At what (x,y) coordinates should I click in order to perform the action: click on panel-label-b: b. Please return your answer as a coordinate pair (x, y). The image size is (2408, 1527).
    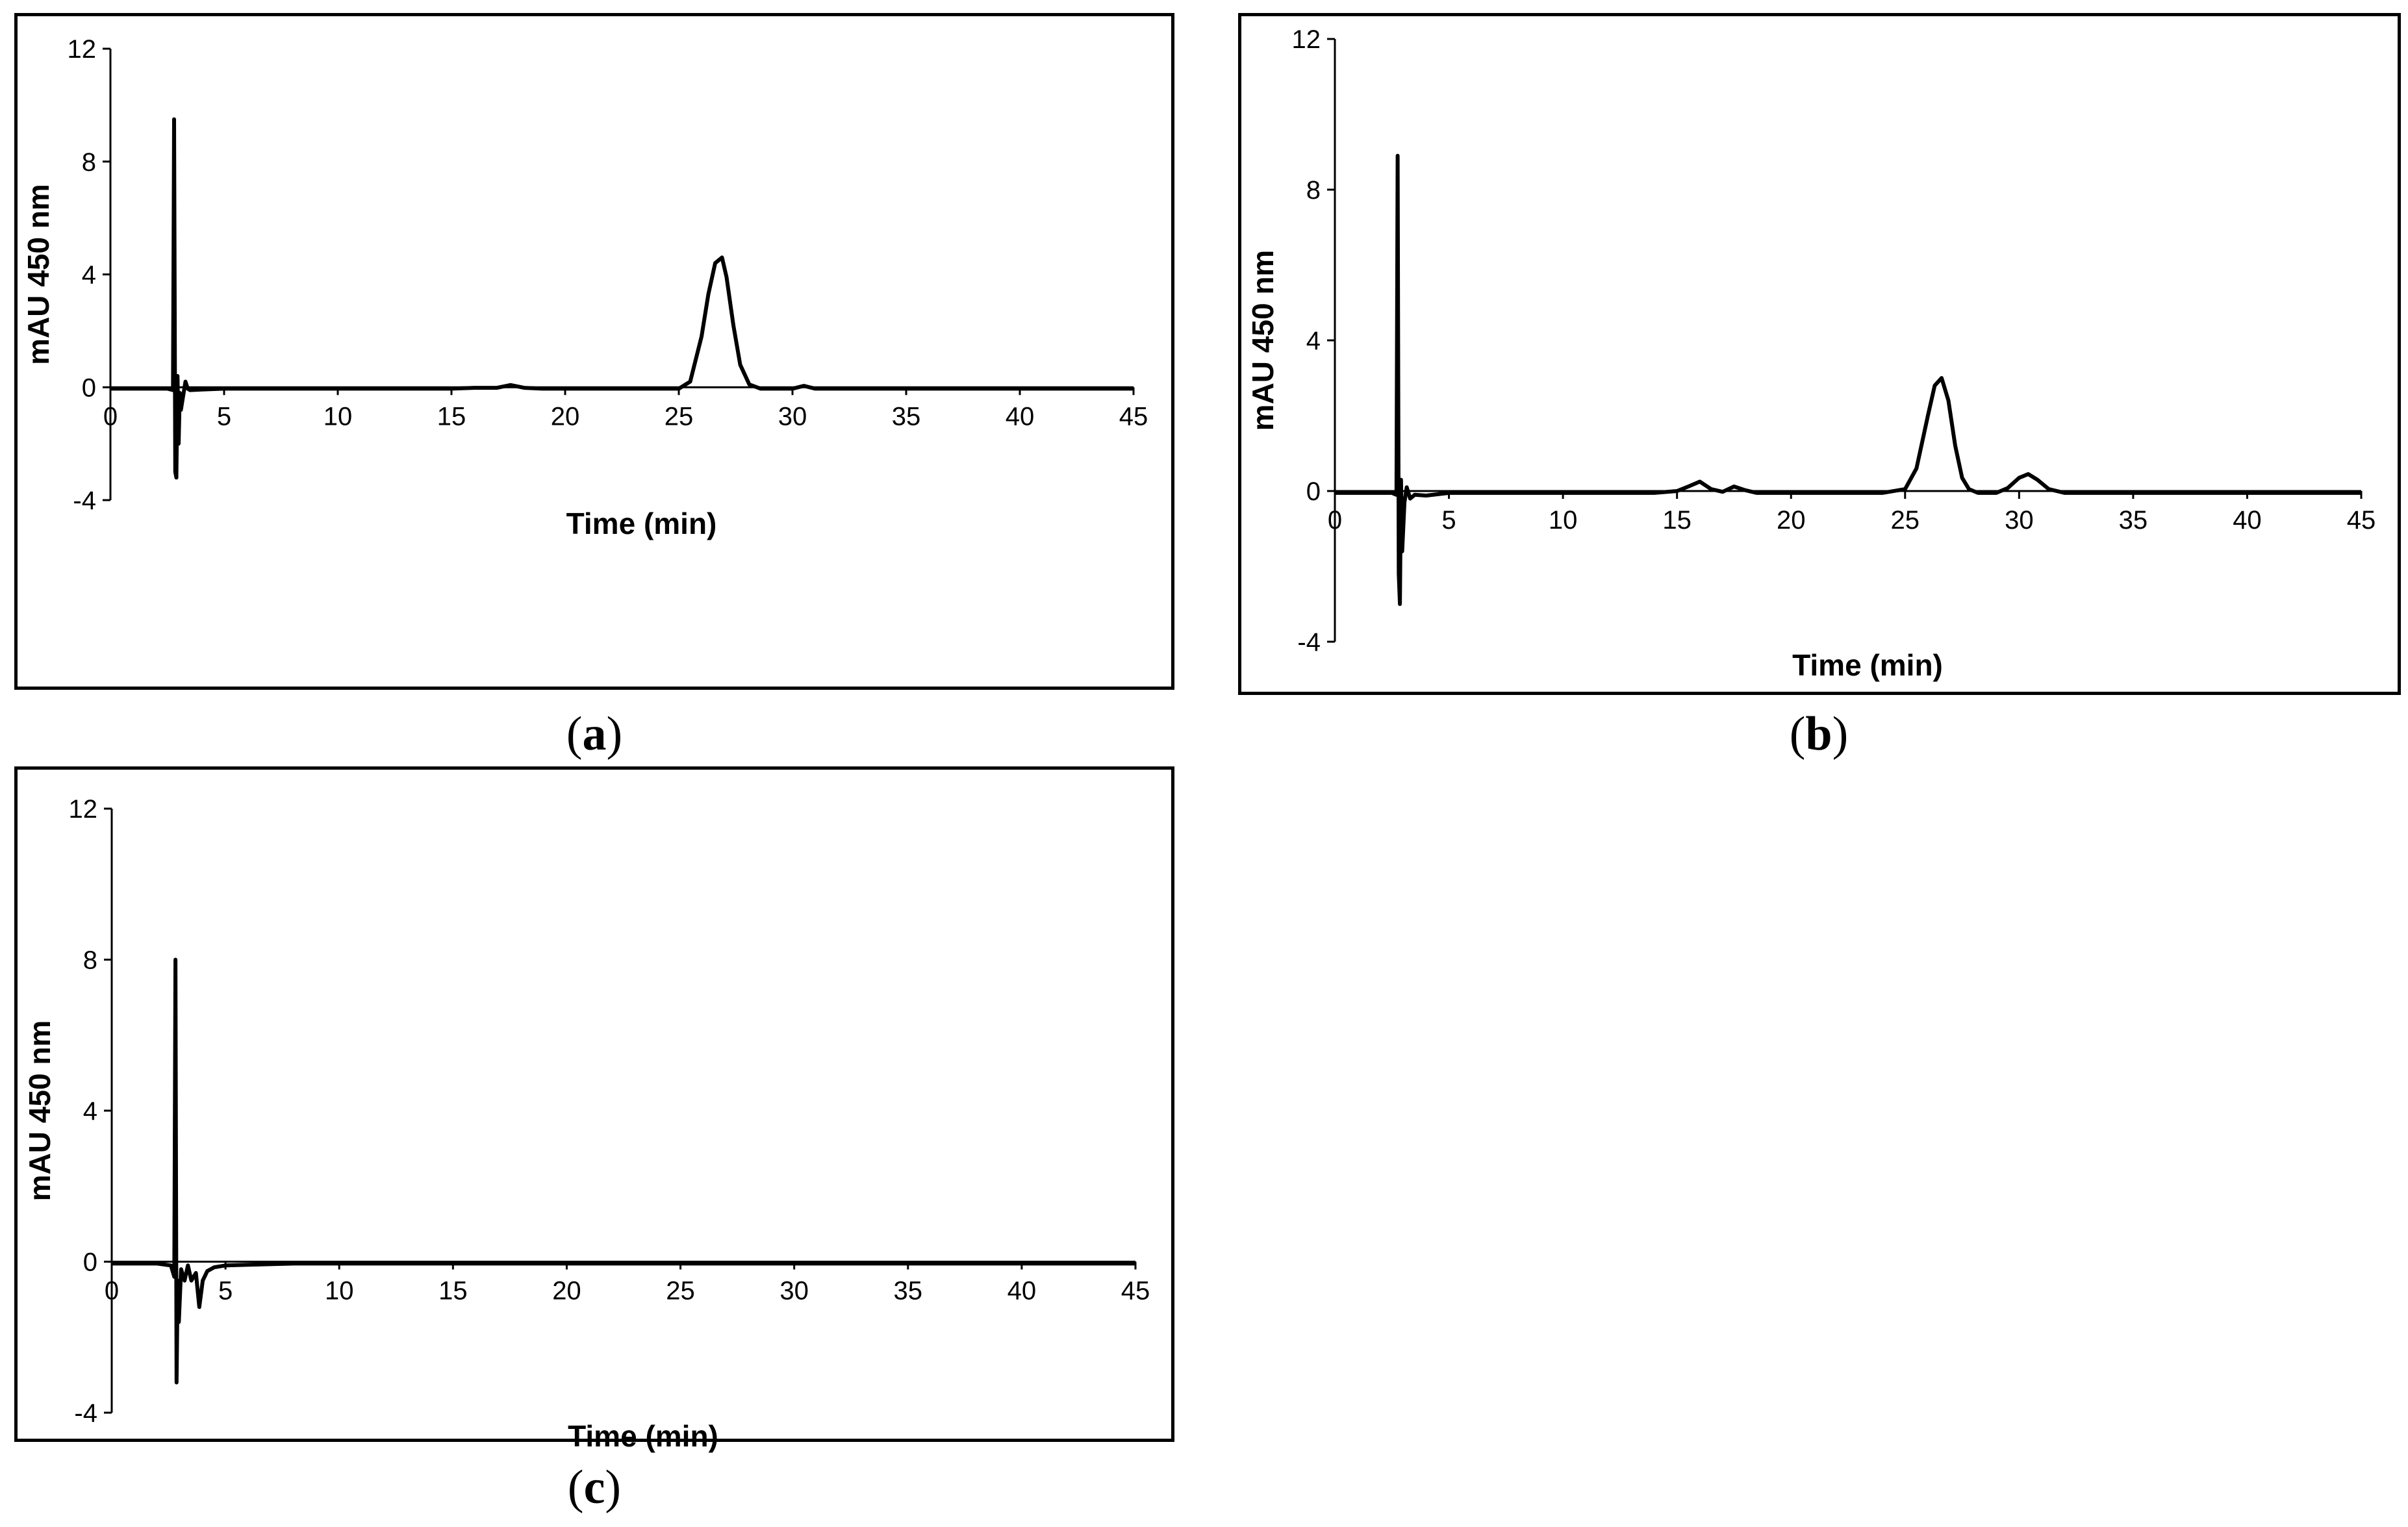
    Looking at the image, I should click on (1818, 734).